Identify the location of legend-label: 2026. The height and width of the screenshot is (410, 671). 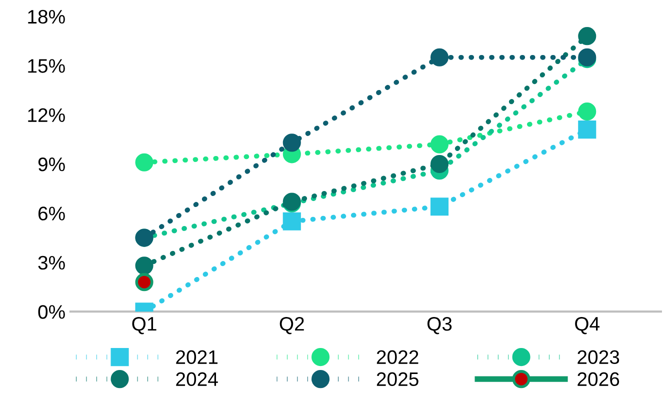
(599, 379).